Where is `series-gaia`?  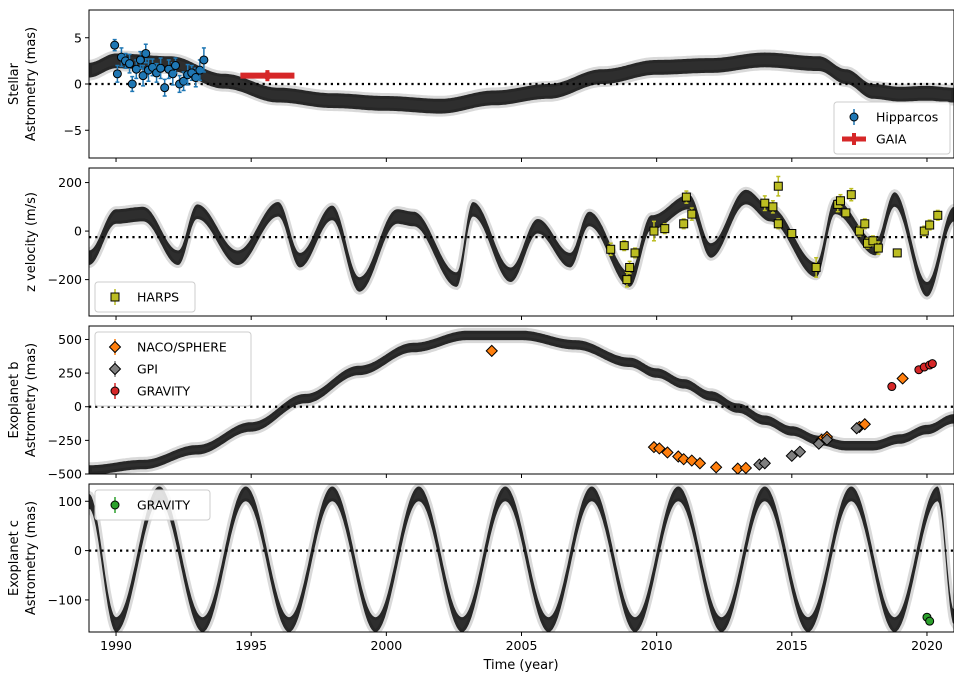 series-gaia is located at coordinates (267, 76).